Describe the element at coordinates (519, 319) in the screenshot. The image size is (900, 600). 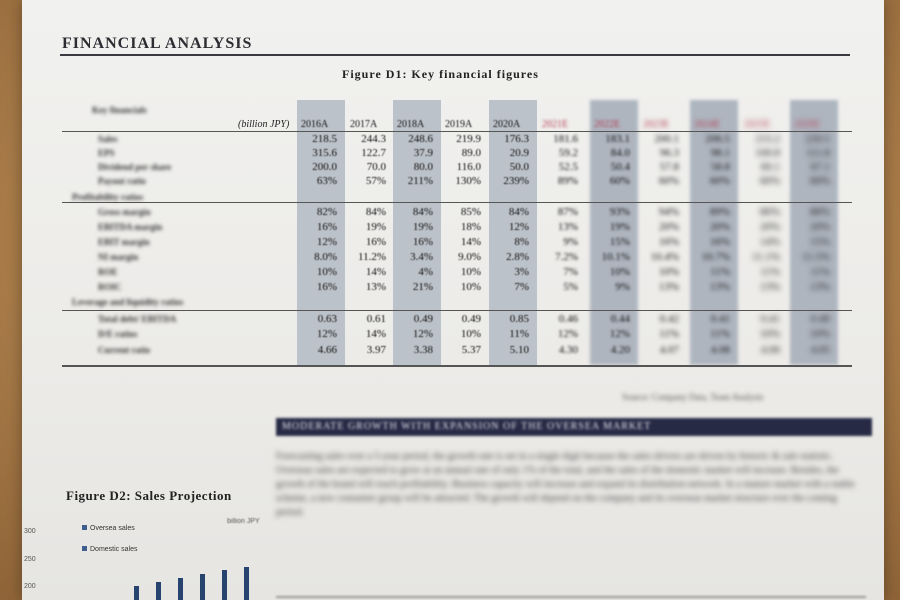
I see `table-cell: 0.85` at that location.